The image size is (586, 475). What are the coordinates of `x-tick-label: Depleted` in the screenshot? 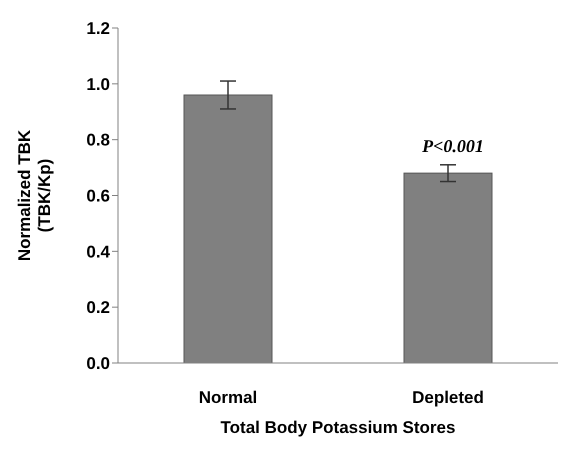 It's located at (448, 398).